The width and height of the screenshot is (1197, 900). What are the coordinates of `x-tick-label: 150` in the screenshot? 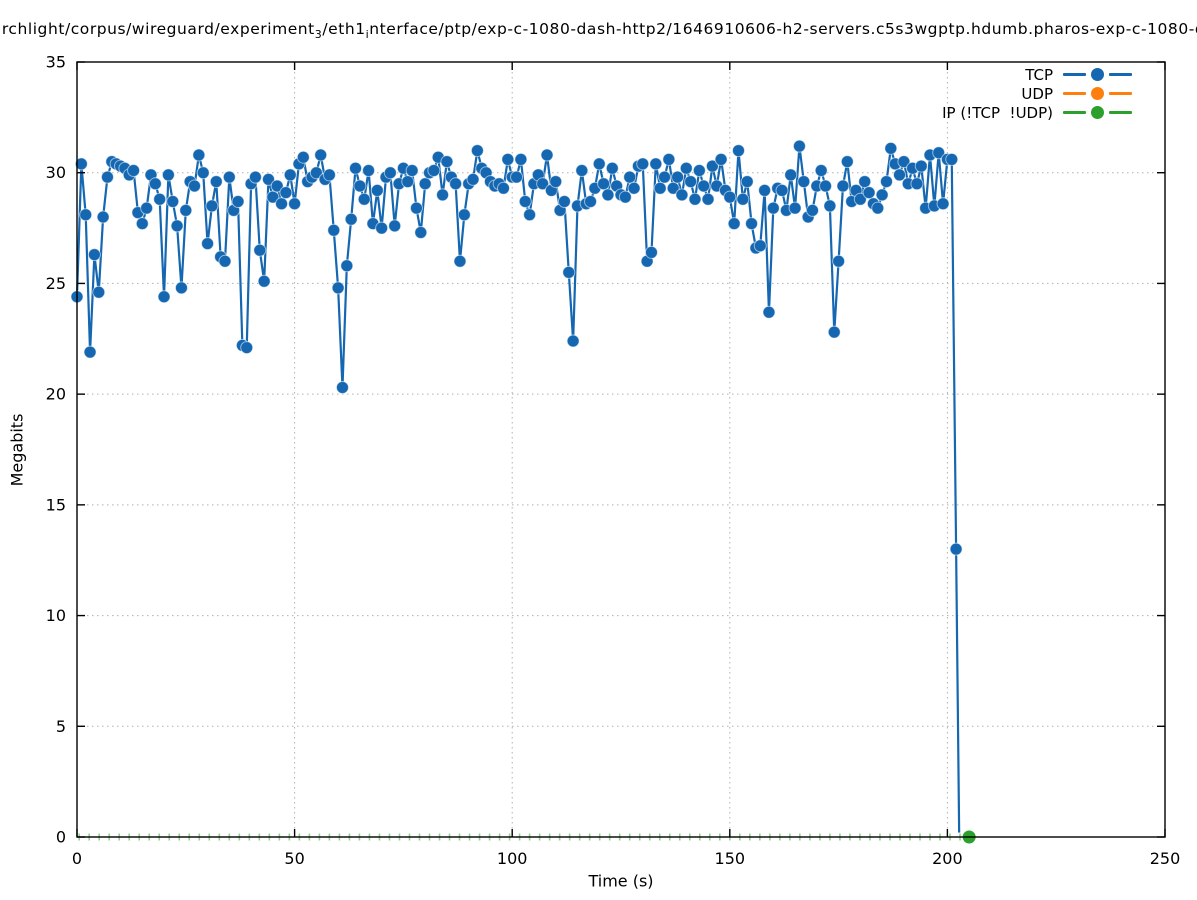 It's located at (730, 858).